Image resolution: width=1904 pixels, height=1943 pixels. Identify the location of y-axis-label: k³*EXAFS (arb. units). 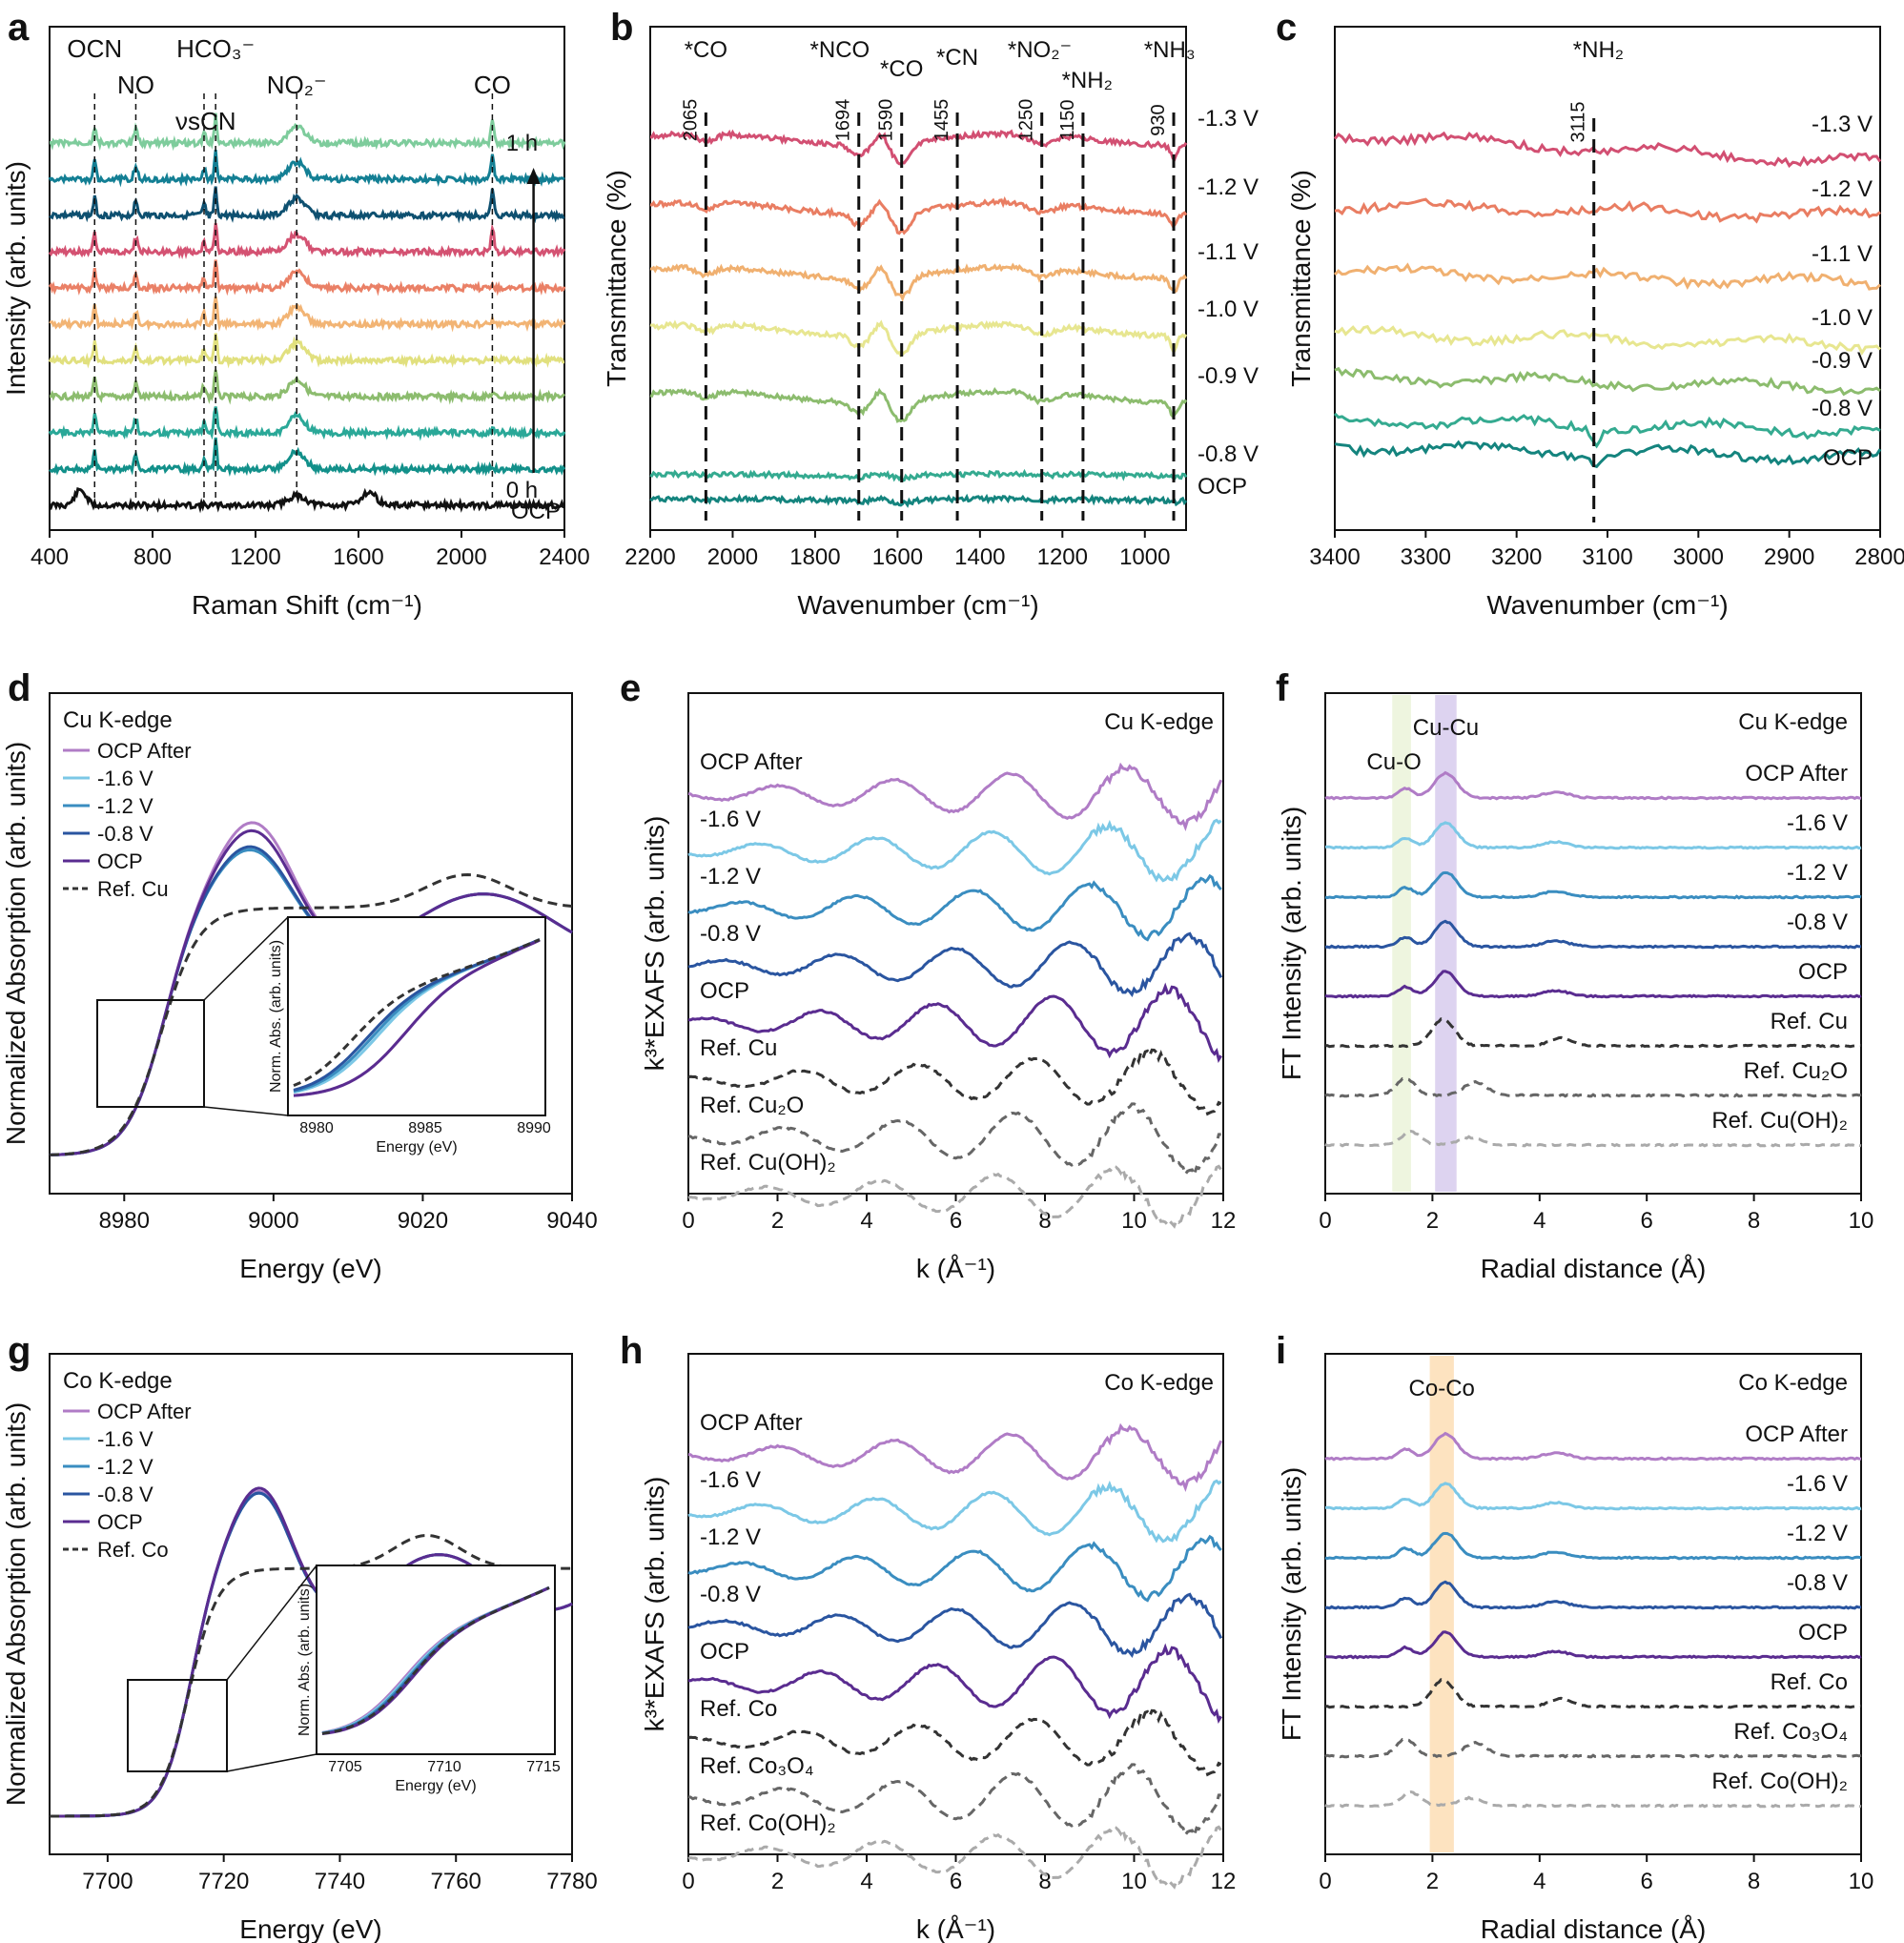
(654, 944).